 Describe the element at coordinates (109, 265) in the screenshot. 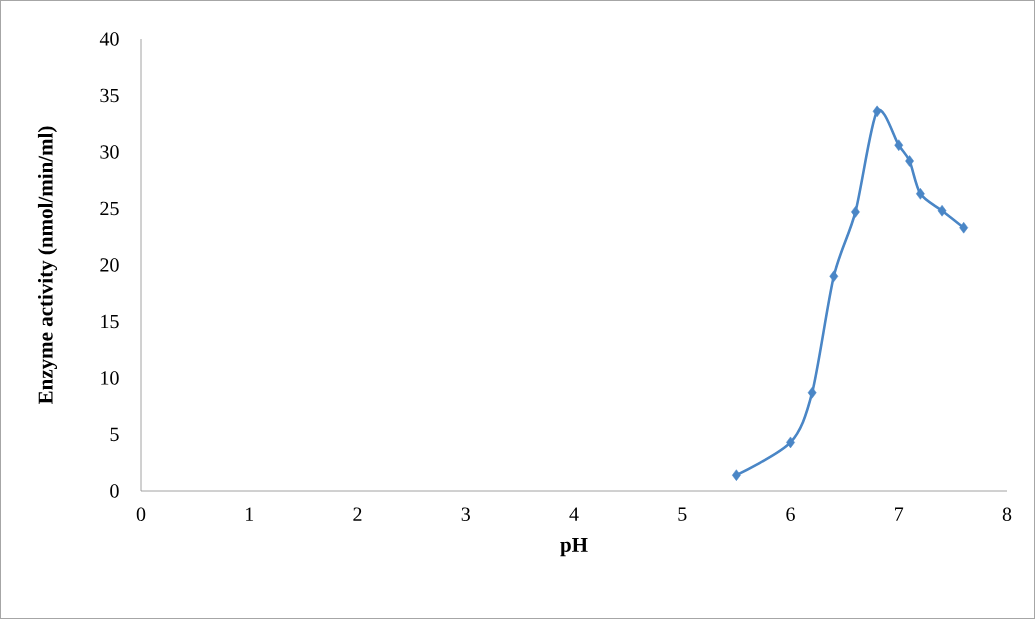

I see `y-tick-label: 20` at that location.